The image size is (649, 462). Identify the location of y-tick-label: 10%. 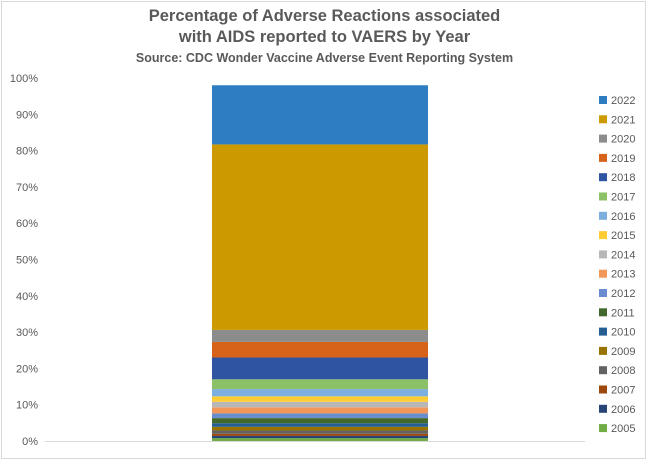
(27, 406).